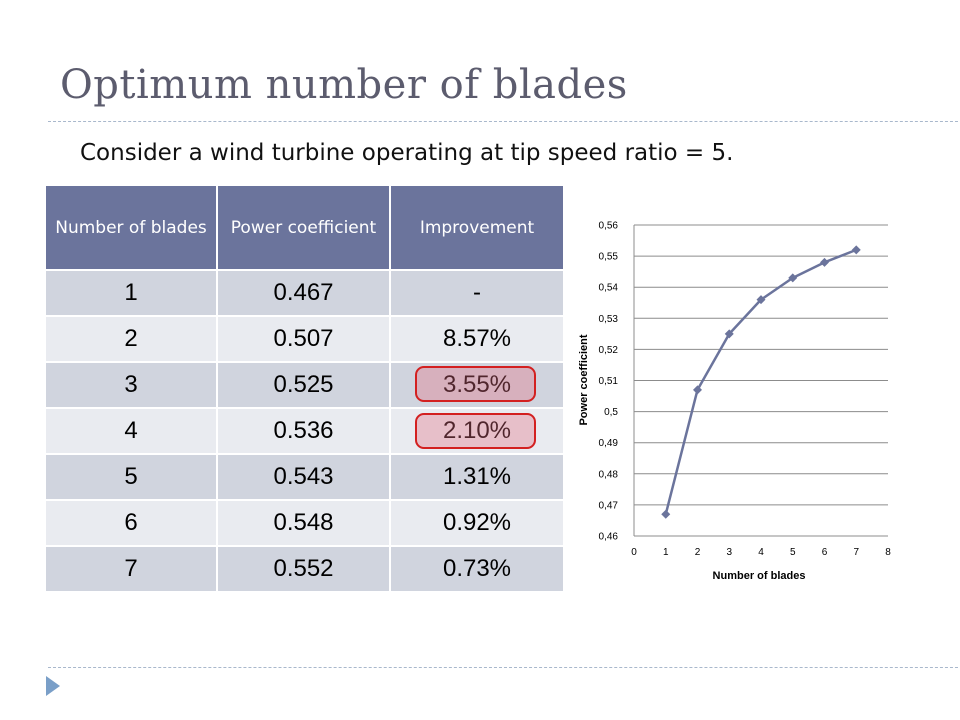 The height and width of the screenshot is (720, 960). Describe the element at coordinates (131, 476) in the screenshot. I see `blades-cell: 5` at that location.